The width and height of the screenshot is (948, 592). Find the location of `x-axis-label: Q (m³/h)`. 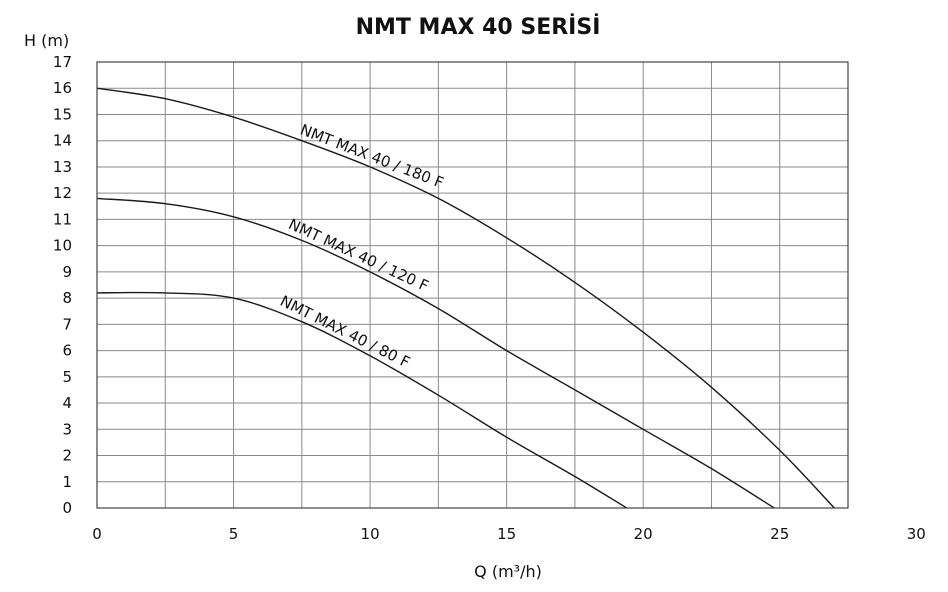

x-axis-label: Q (m³/h) is located at coordinates (508, 571).